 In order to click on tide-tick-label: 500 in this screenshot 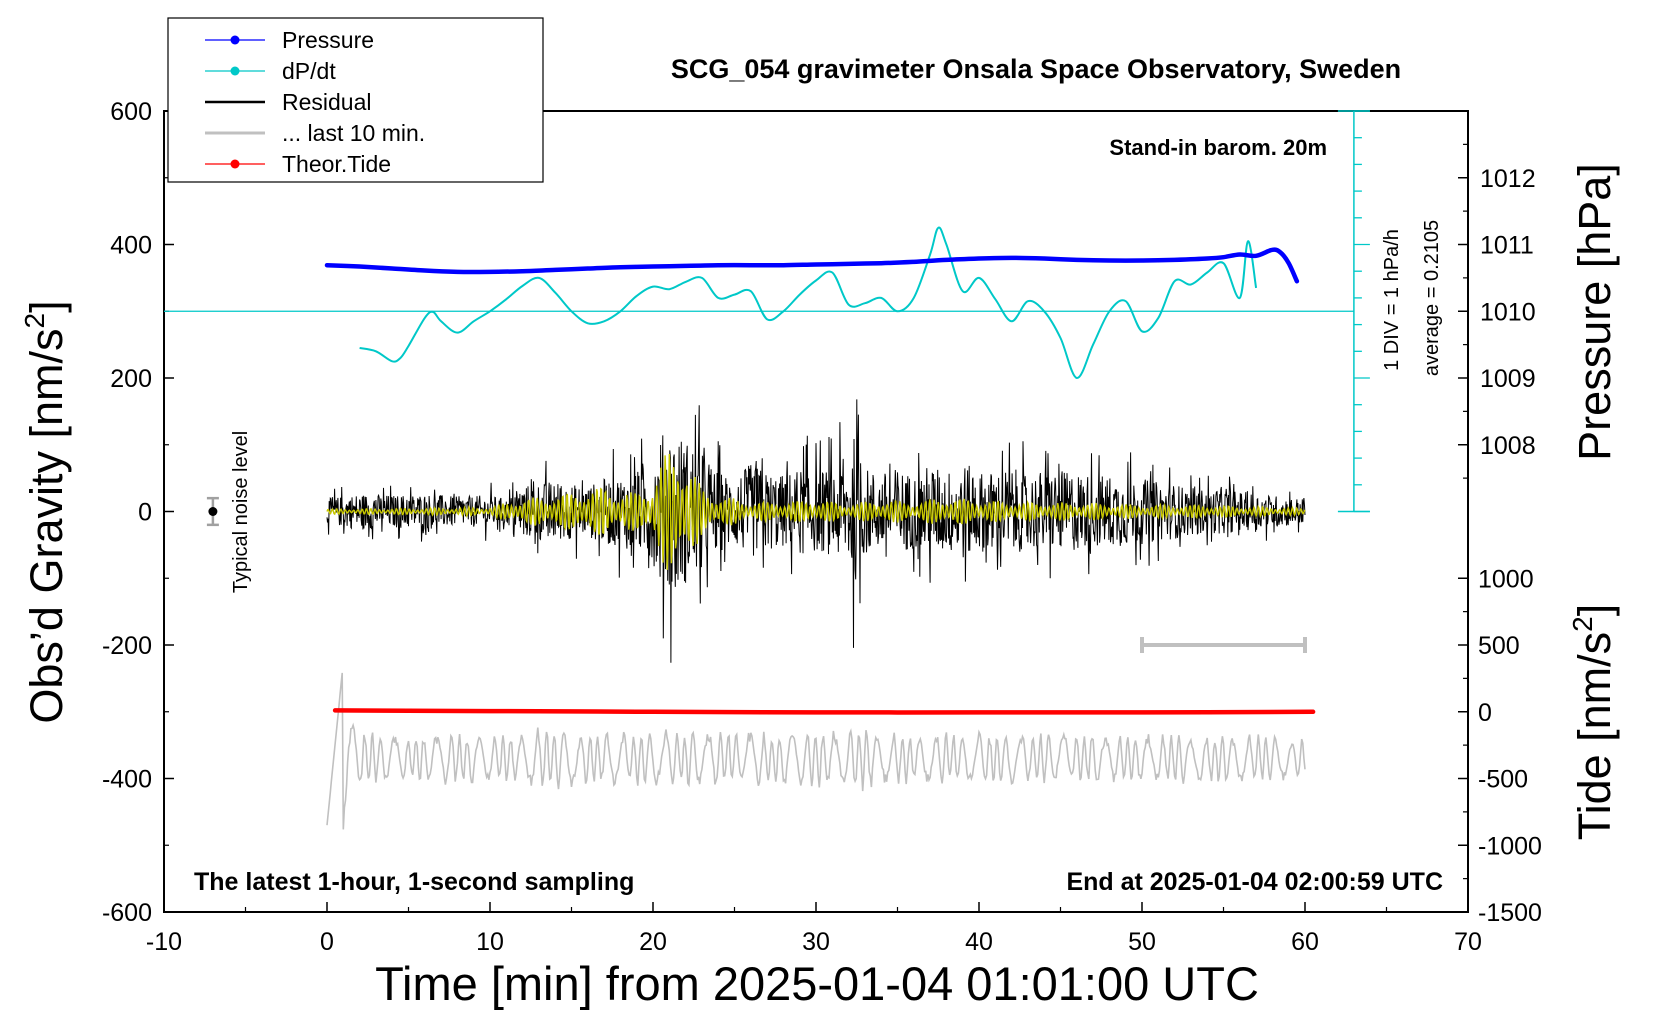, I will do `click(1499, 646)`.